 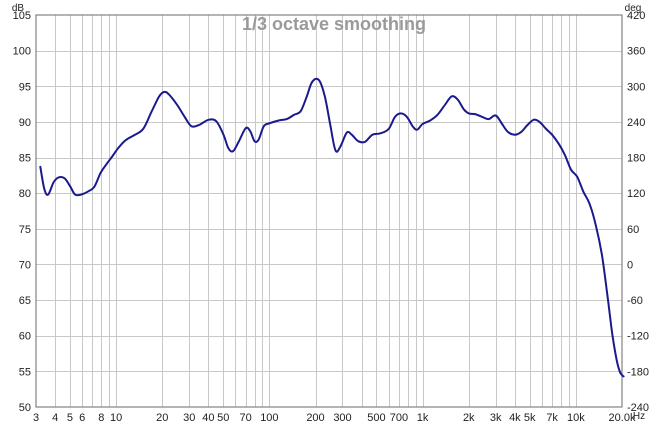 I want to click on x-tick-label: 7k, so click(x=552, y=418).